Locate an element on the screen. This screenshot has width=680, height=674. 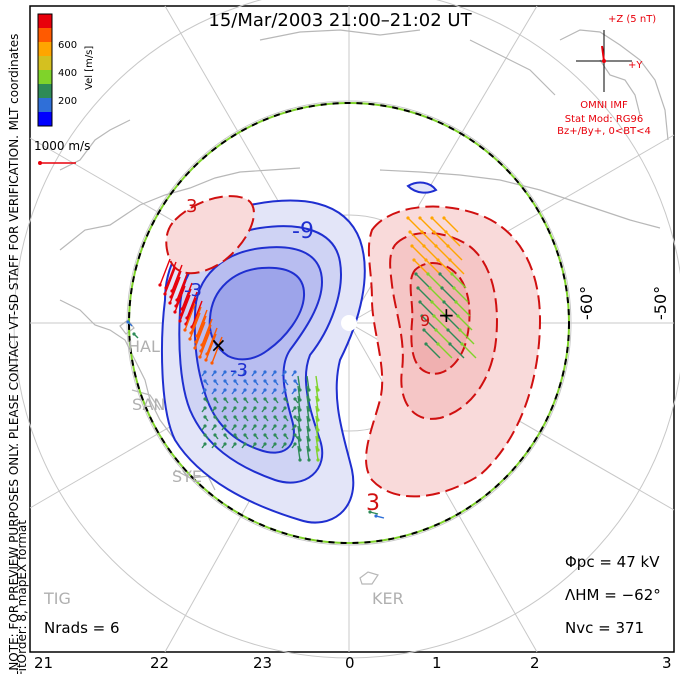
vector-green-7-0-origin is located at coordinates (300, 460).